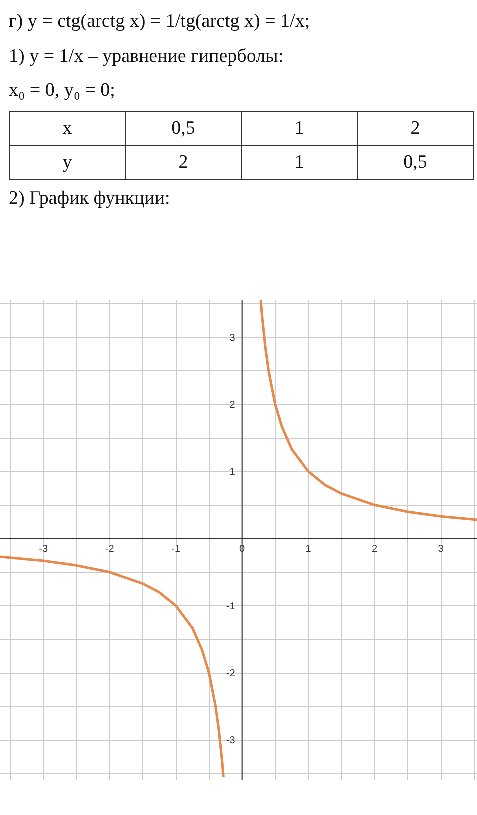  What do you see at coordinates (68, 163) in the screenshot?
I see `text: y` at bounding box center [68, 163].